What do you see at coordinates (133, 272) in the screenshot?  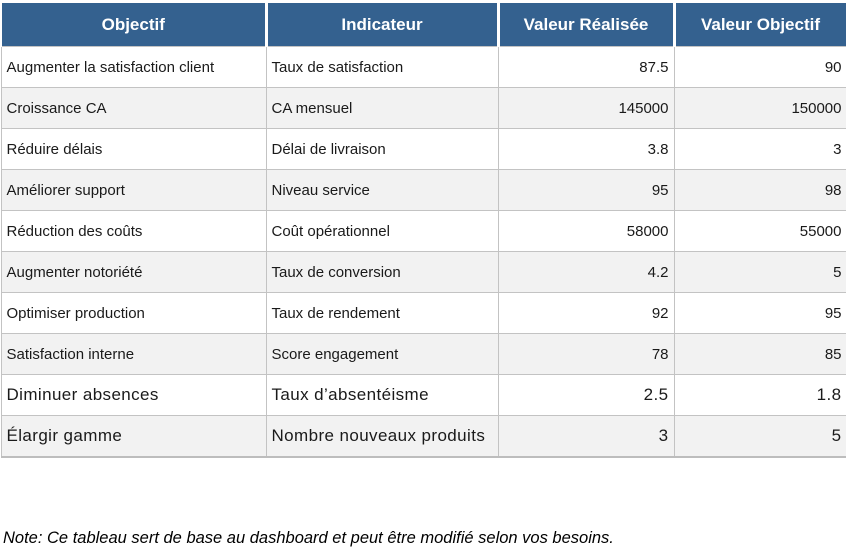 I see `objectif-cell: Augmenter notoriété` at bounding box center [133, 272].